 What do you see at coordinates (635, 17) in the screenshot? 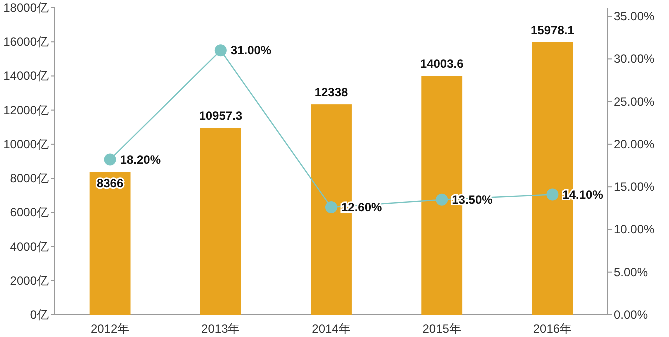
I see `y2-tick-label: 35.00%` at bounding box center [635, 17].